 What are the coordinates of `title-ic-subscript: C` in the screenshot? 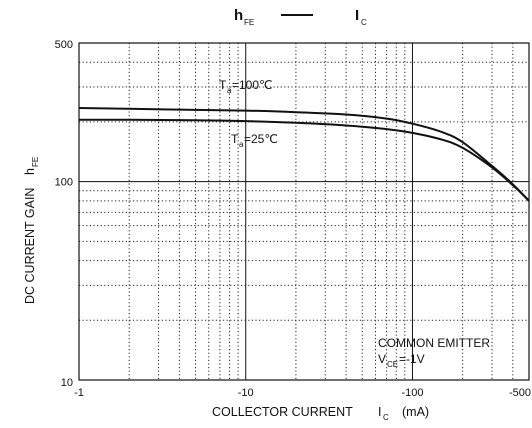 It's located at (364, 22).